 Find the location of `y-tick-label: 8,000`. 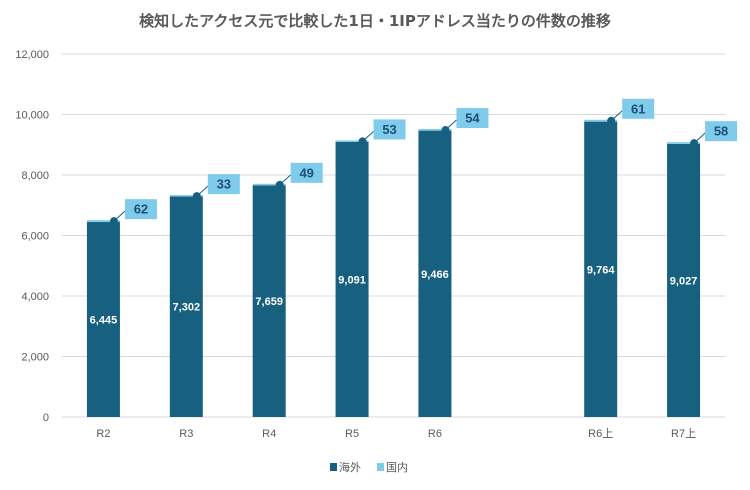

y-tick-label: 8,000 is located at coordinates (35, 176).